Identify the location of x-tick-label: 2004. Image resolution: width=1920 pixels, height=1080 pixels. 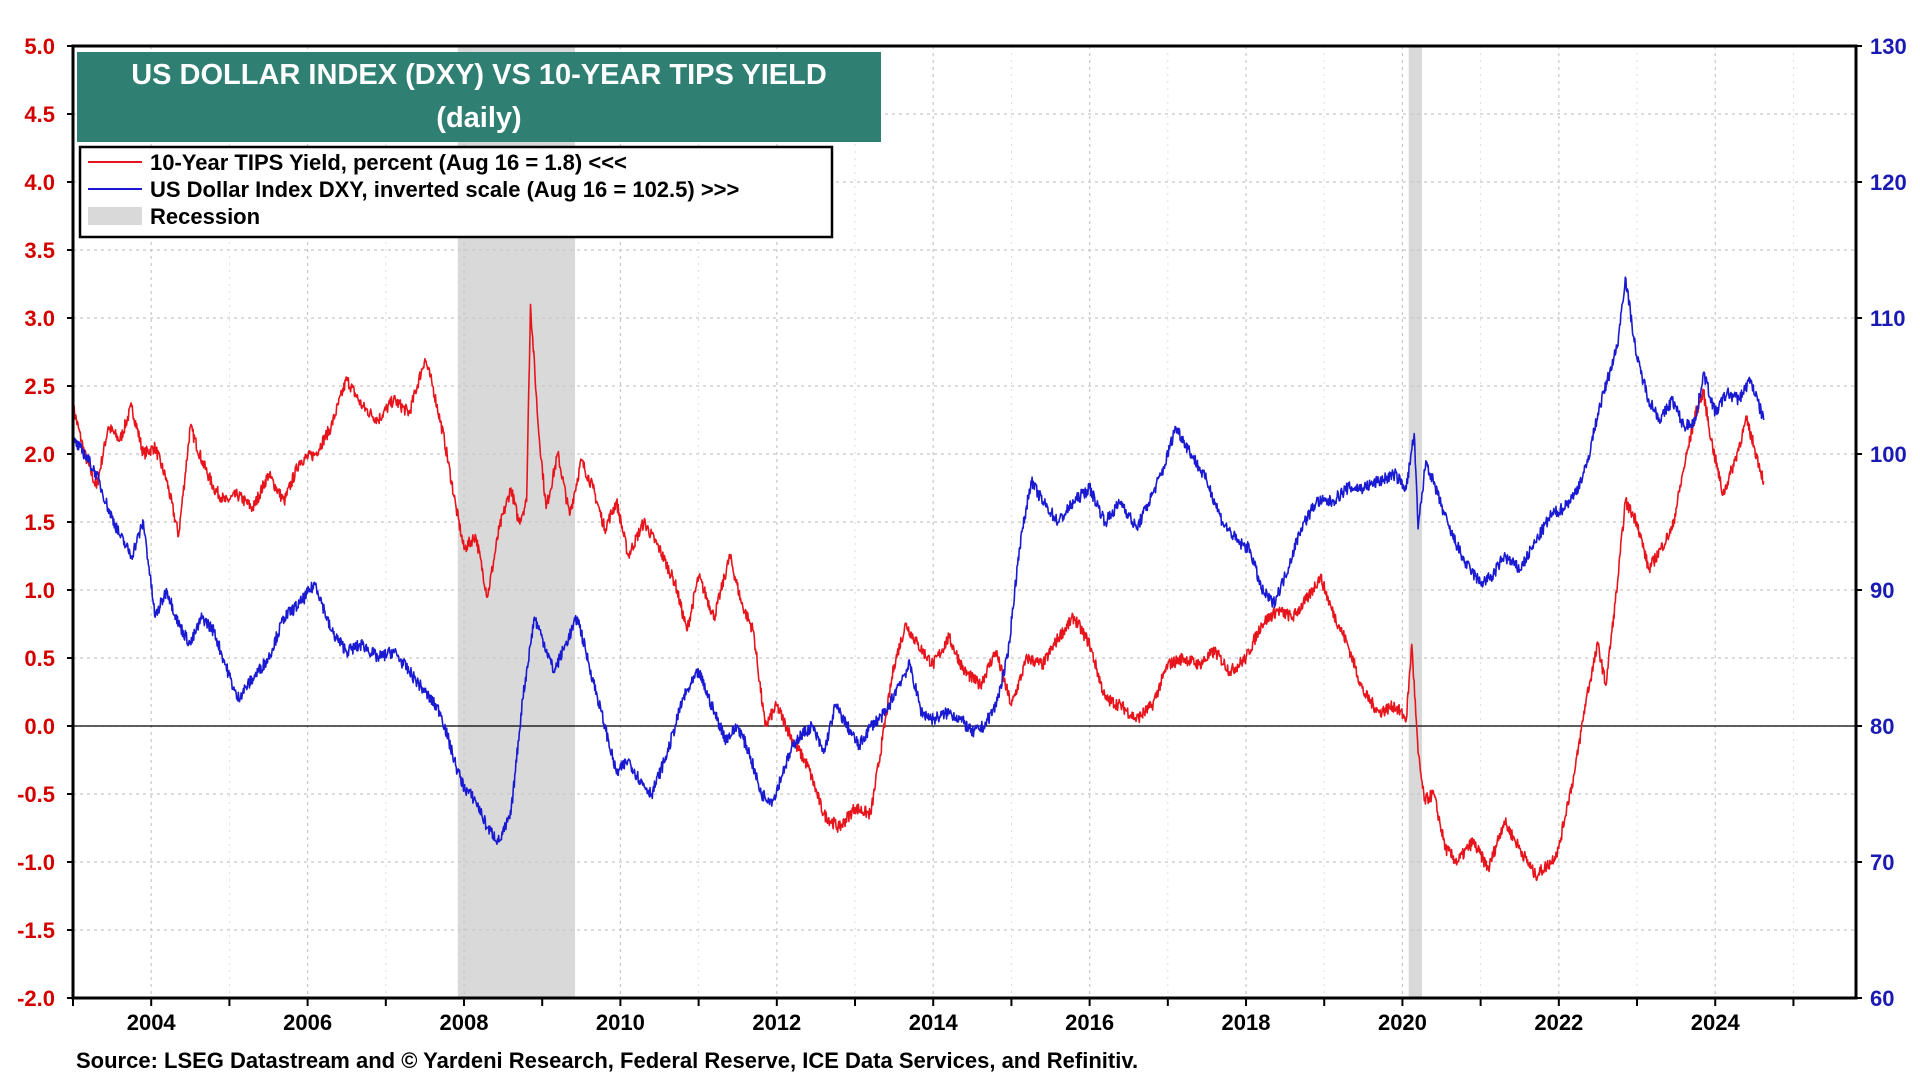
(152, 1022).